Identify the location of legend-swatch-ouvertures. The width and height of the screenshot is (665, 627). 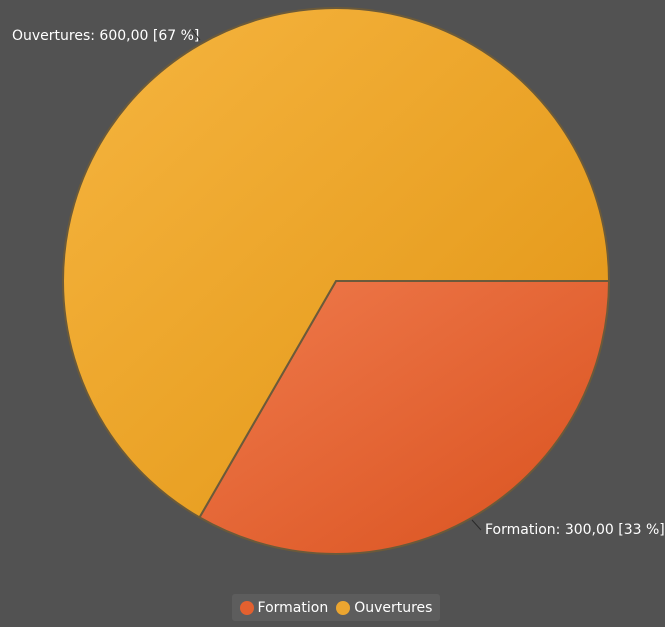
(343, 607).